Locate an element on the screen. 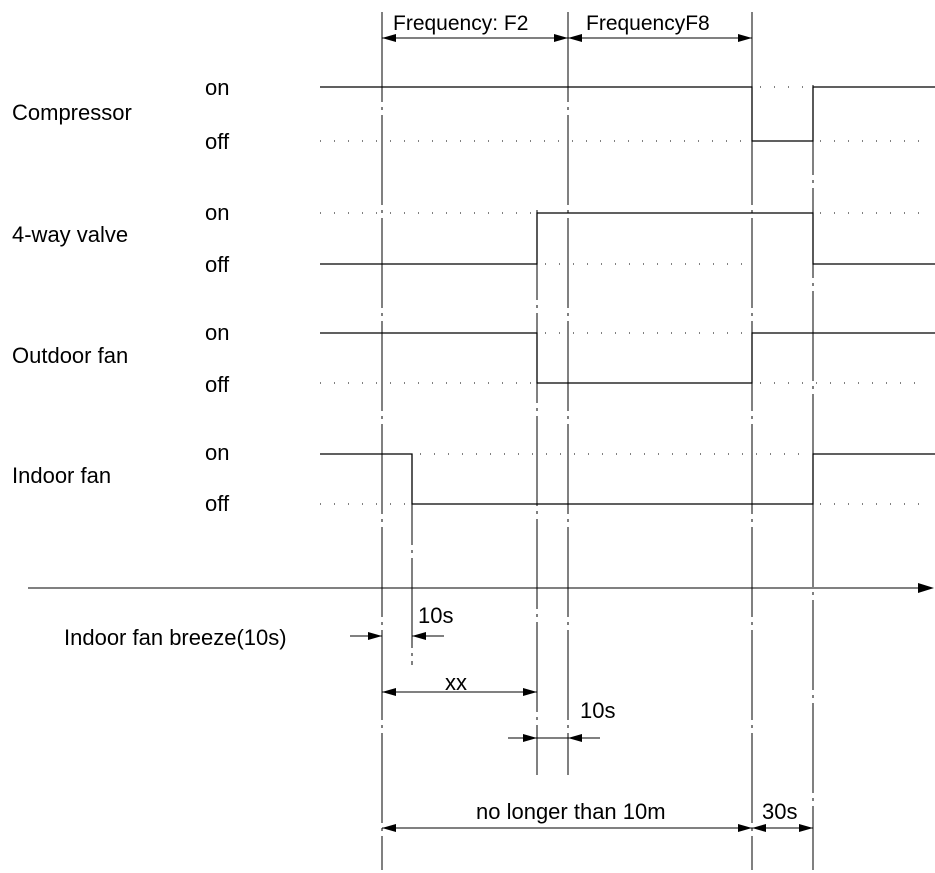 The height and width of the screenshot is (873, 935). breeze-duration: 10s is located at coordinates (435, 615).